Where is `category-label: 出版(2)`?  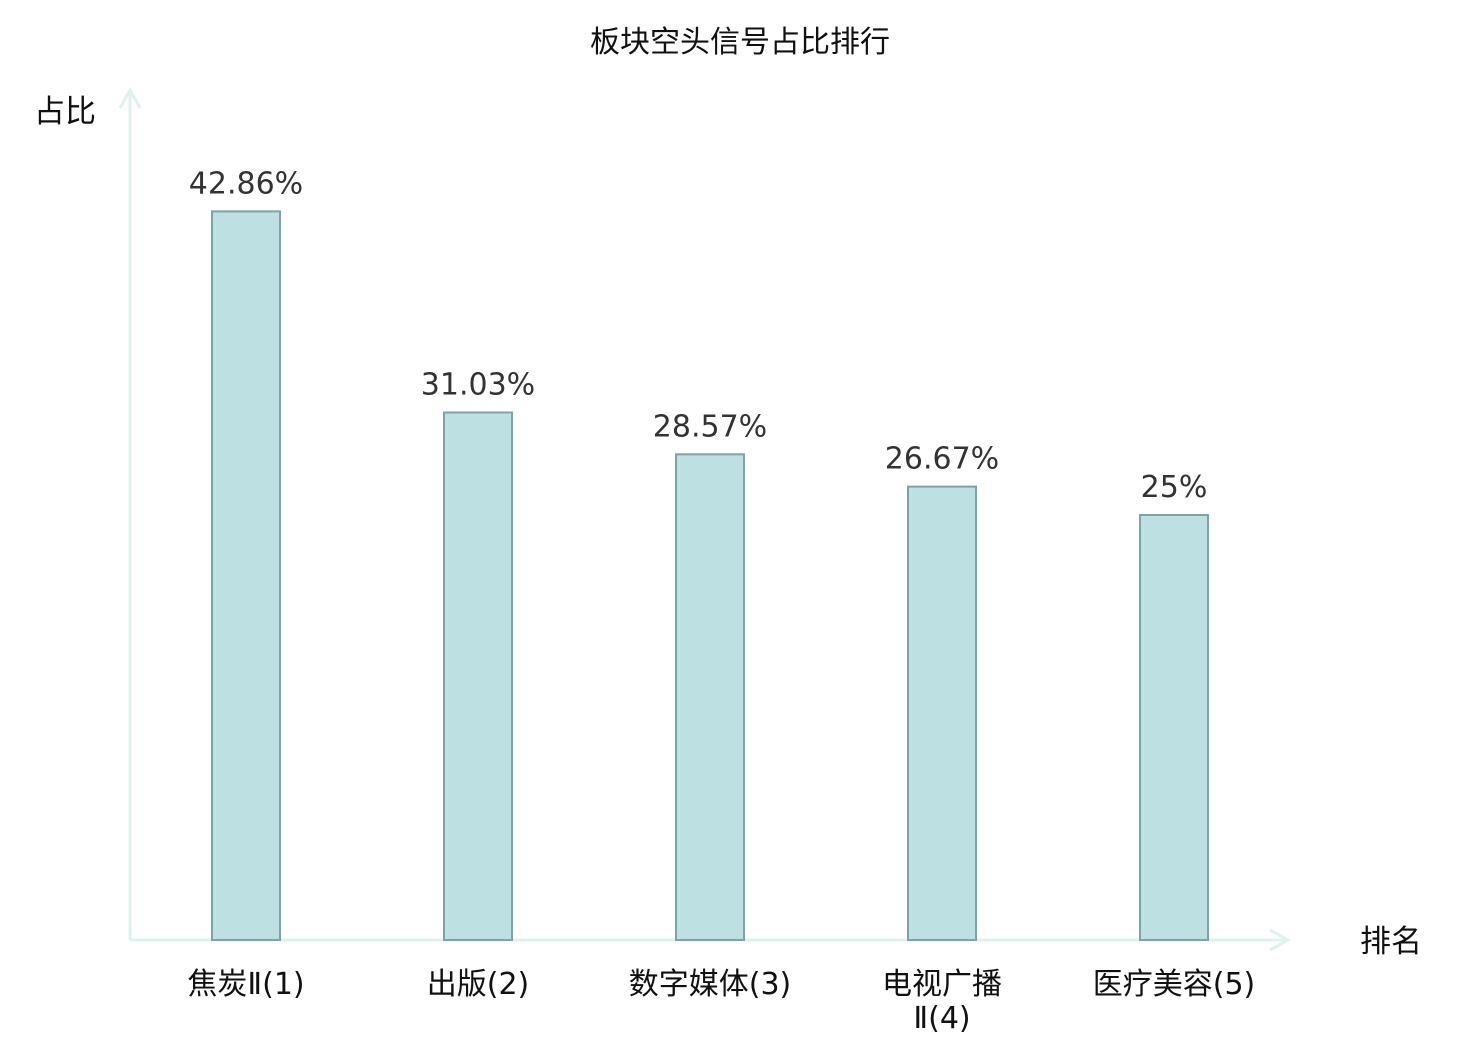
category-label: 出版(2) is located at coordinates (478, 984).